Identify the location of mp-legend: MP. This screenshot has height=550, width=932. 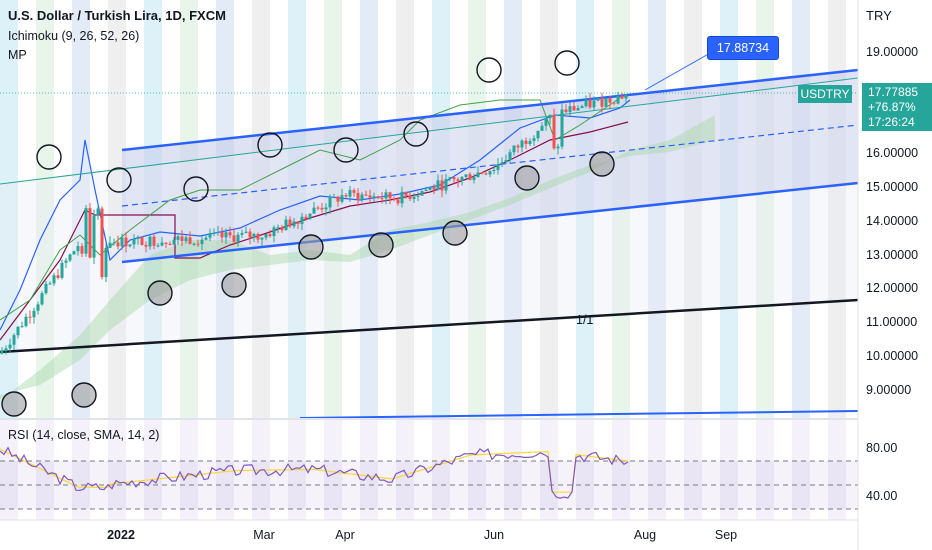
(17, 55).